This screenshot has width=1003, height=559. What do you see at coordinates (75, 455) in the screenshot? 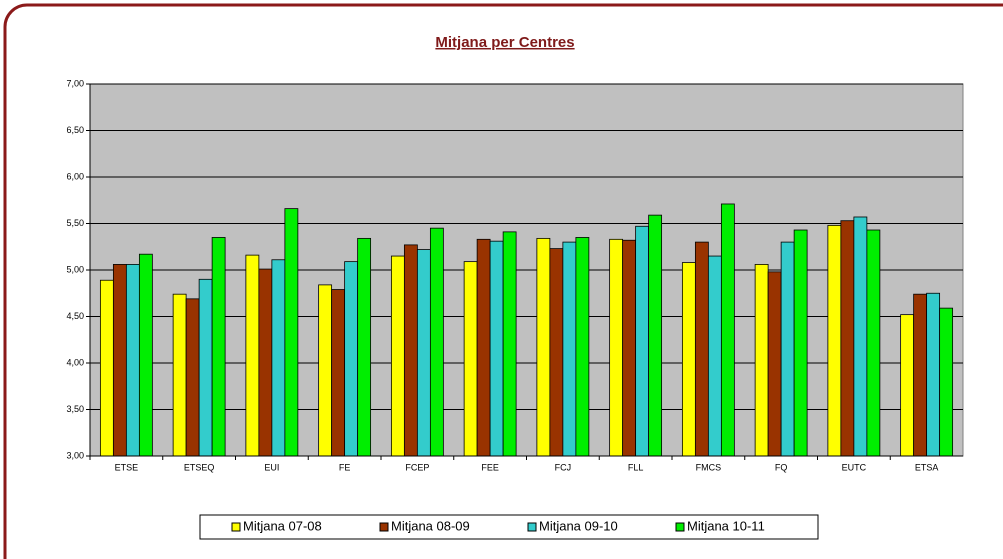
I see `y-tick-label: 3,00` at bounding box center [75, 455].